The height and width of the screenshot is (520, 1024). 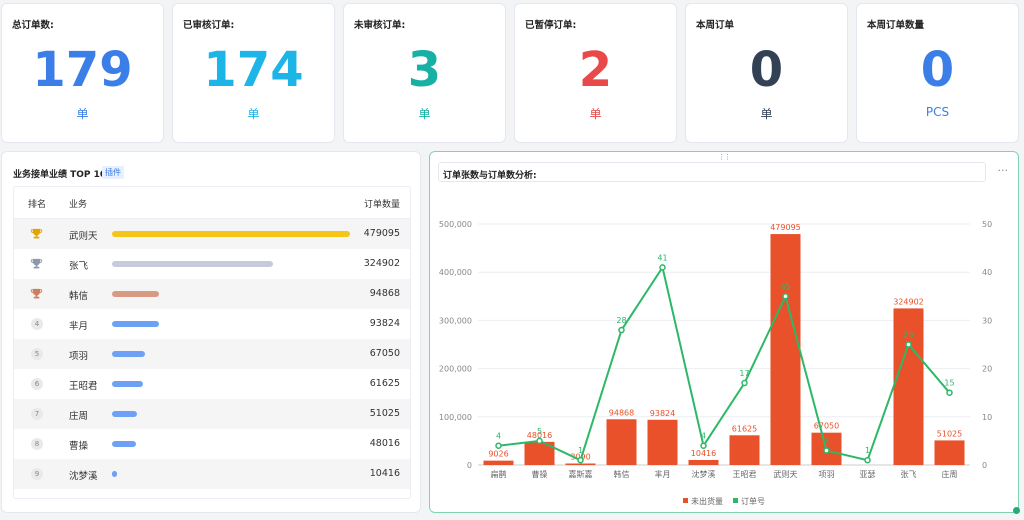 What do you see at coordinates (987, 224) in the screenshot?
I see `y-right-tick: 50` at bounding box center [987, 224].